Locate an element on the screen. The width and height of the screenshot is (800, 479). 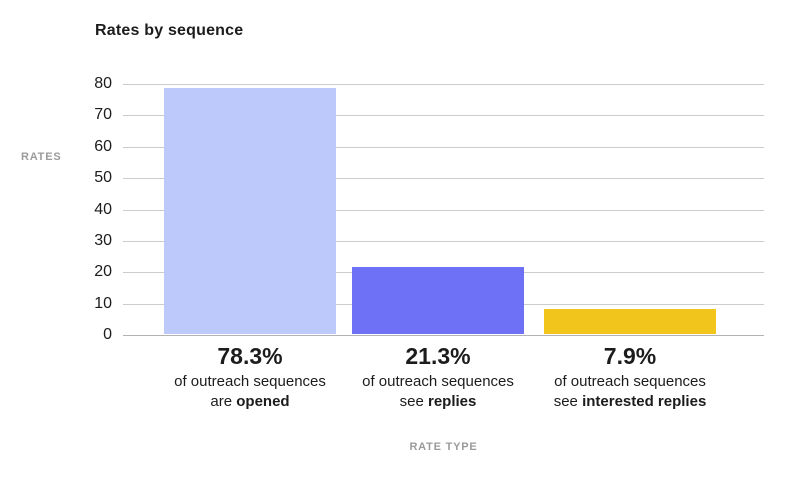
y-tick-label-30: 30 is located at coordinates (103, 240).